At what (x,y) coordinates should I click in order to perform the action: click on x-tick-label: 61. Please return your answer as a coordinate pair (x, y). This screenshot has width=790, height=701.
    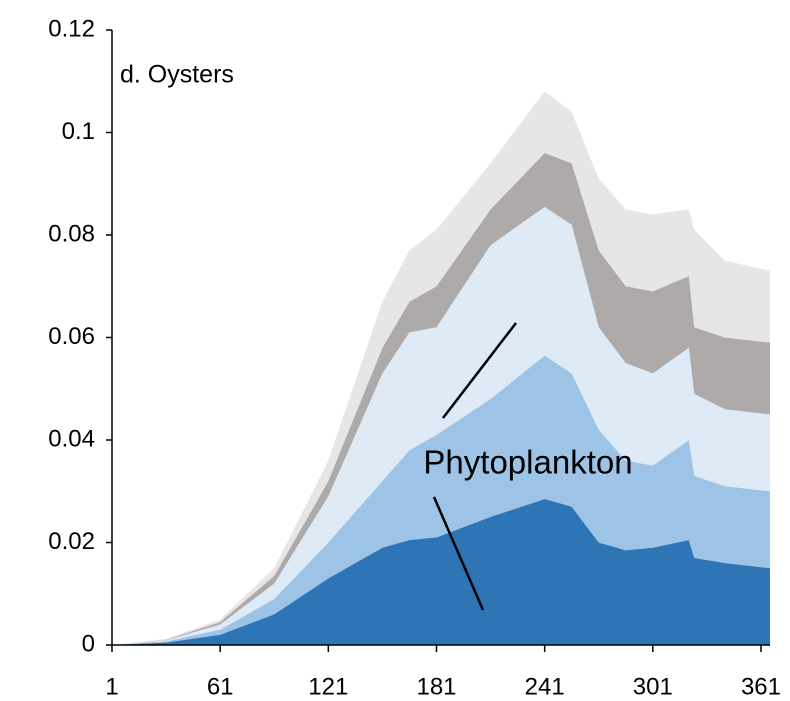
    Looking at the image, I should click on (220, 686).